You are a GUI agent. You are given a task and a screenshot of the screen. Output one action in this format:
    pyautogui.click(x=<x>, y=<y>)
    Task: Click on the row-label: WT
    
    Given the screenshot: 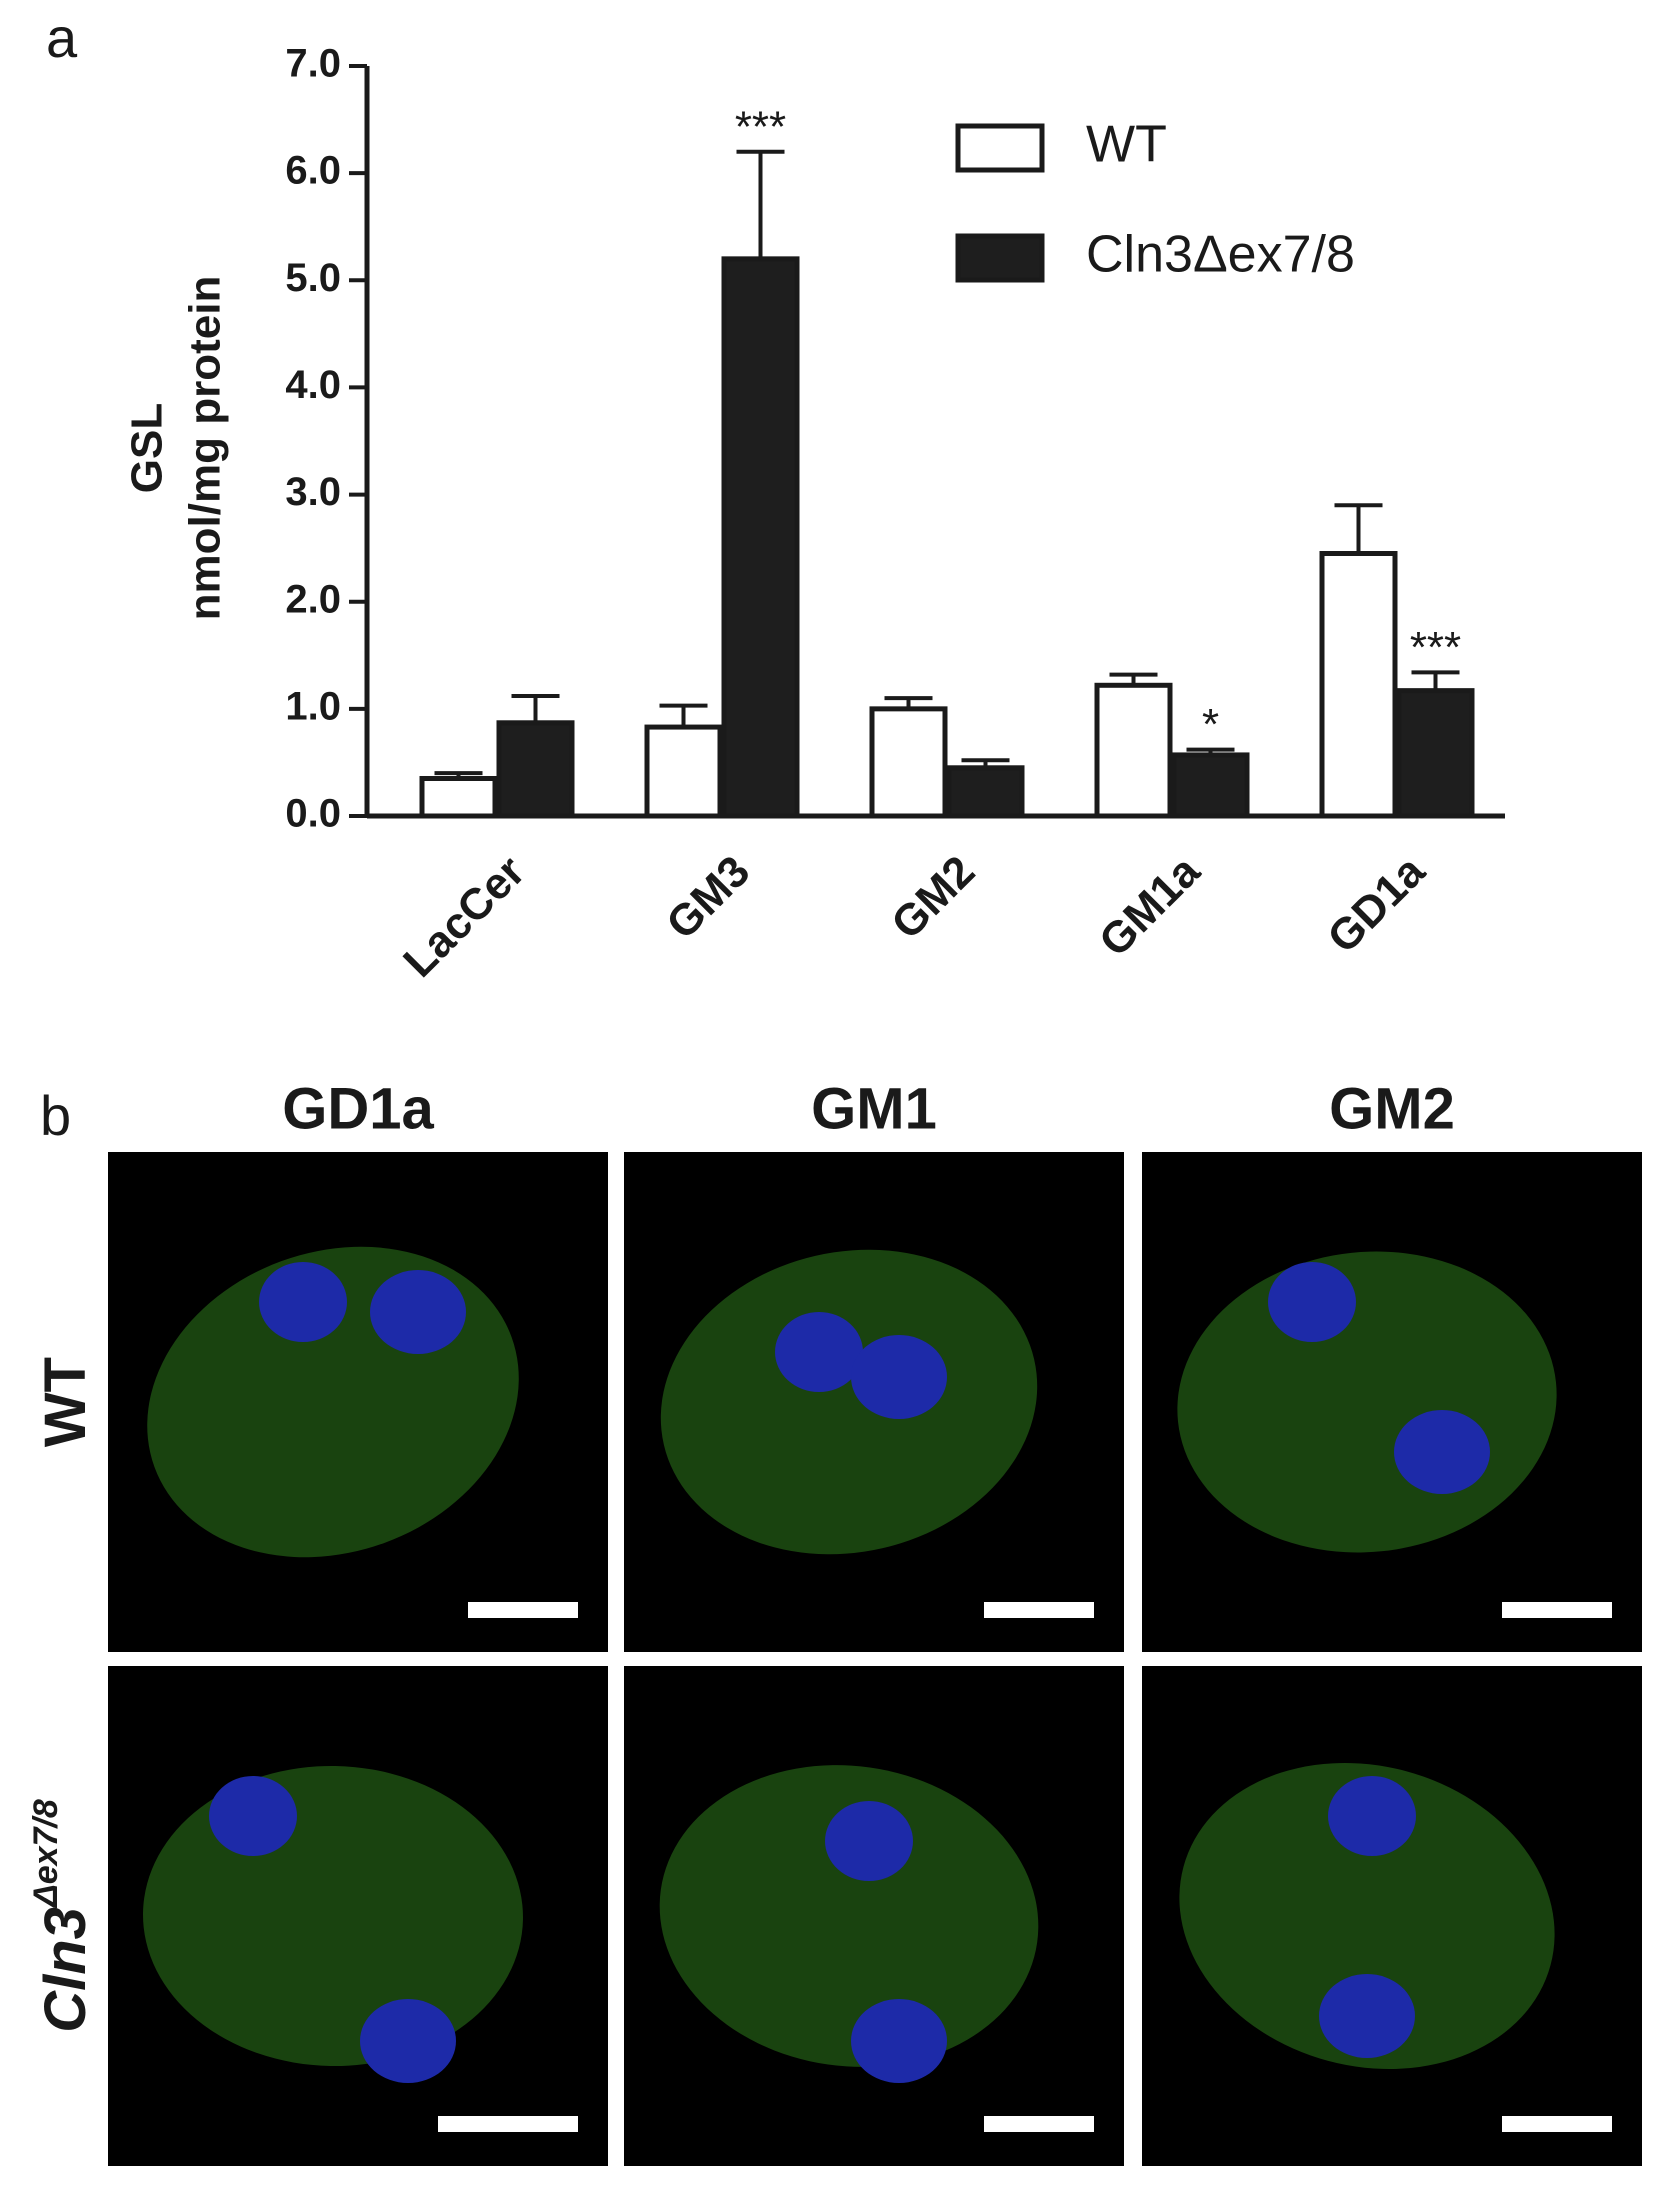 What is the action you would take?
    pyautogui.click(x=65, y=1402)
    